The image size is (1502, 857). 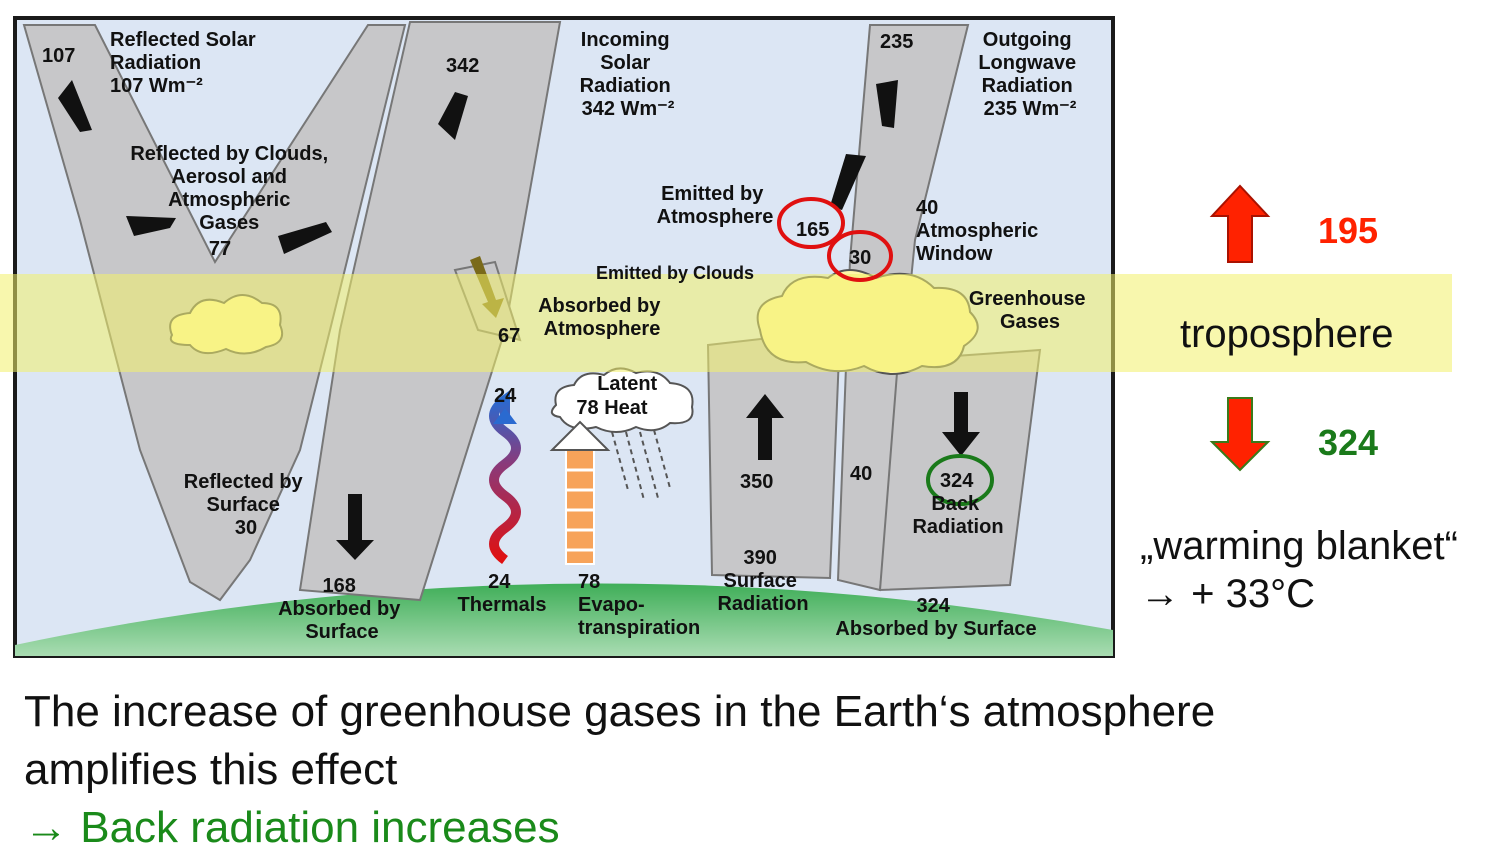 I want to click on back-radiation-label: Back Radiation, so click(x=957, y=515).